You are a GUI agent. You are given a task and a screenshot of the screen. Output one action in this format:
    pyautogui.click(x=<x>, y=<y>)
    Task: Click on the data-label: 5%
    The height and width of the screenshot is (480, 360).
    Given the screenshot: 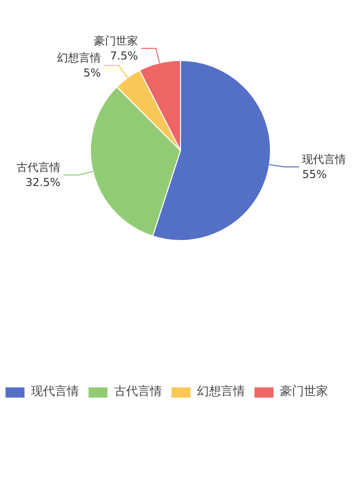 What is the action you would take?
    pyautogui.click(x=92, y=73)
    